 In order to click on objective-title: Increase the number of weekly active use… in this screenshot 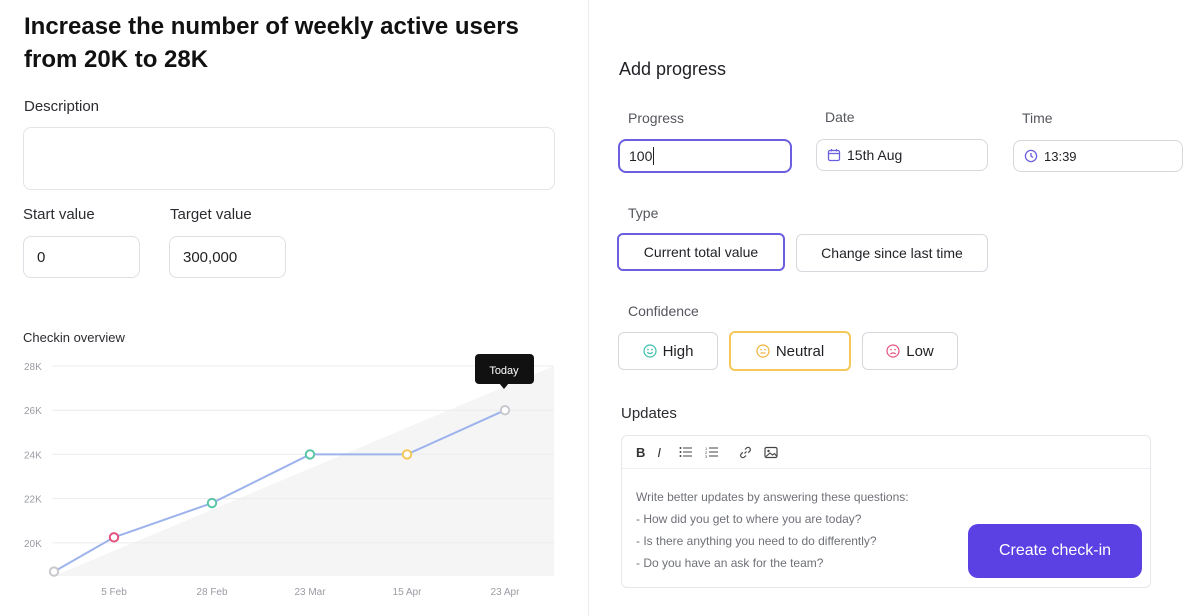, I will do `click(271, 43)`.